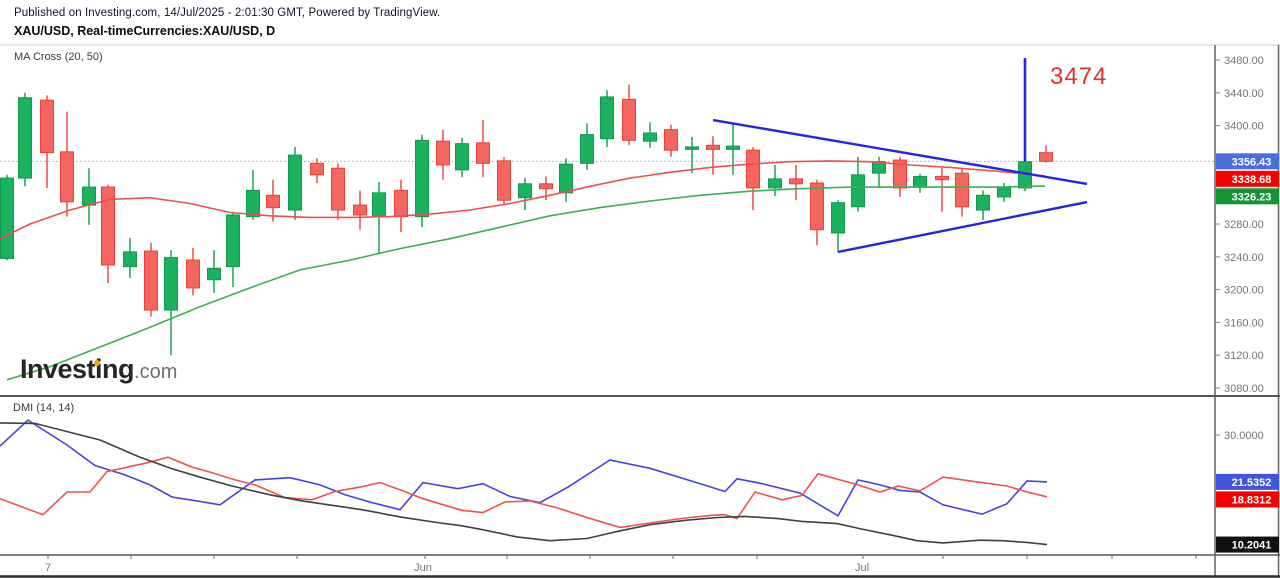 This screenshot has width=1280, height=579. Describe the element at coordinates (1244, 94) in the screenshot. I see `price-axis-label: 3440.00` at that location.